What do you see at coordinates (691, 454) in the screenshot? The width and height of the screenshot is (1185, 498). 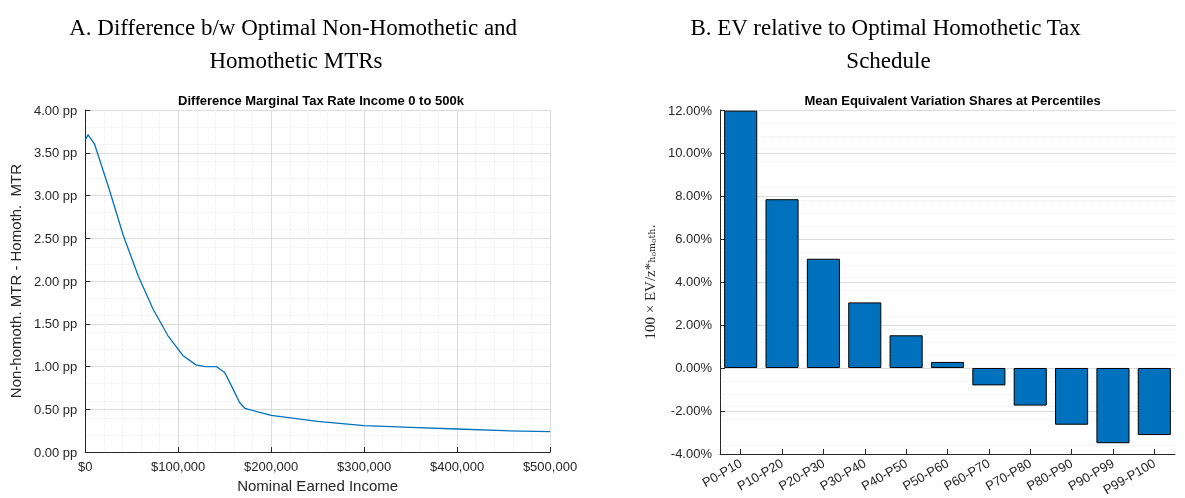 I see `y-tick-label: -4.00%` at bounding box center [691, 454].